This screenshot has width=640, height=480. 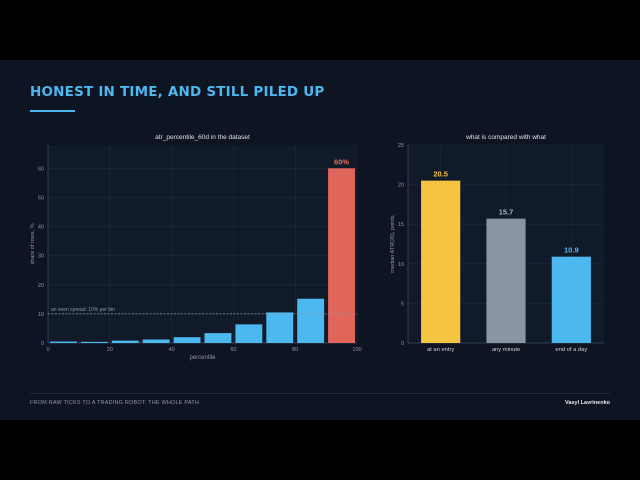 What do you see at coordinates (110, 350) in the screenshot?
I see `x-tick-label: 20` at bounding box center [110, 350].